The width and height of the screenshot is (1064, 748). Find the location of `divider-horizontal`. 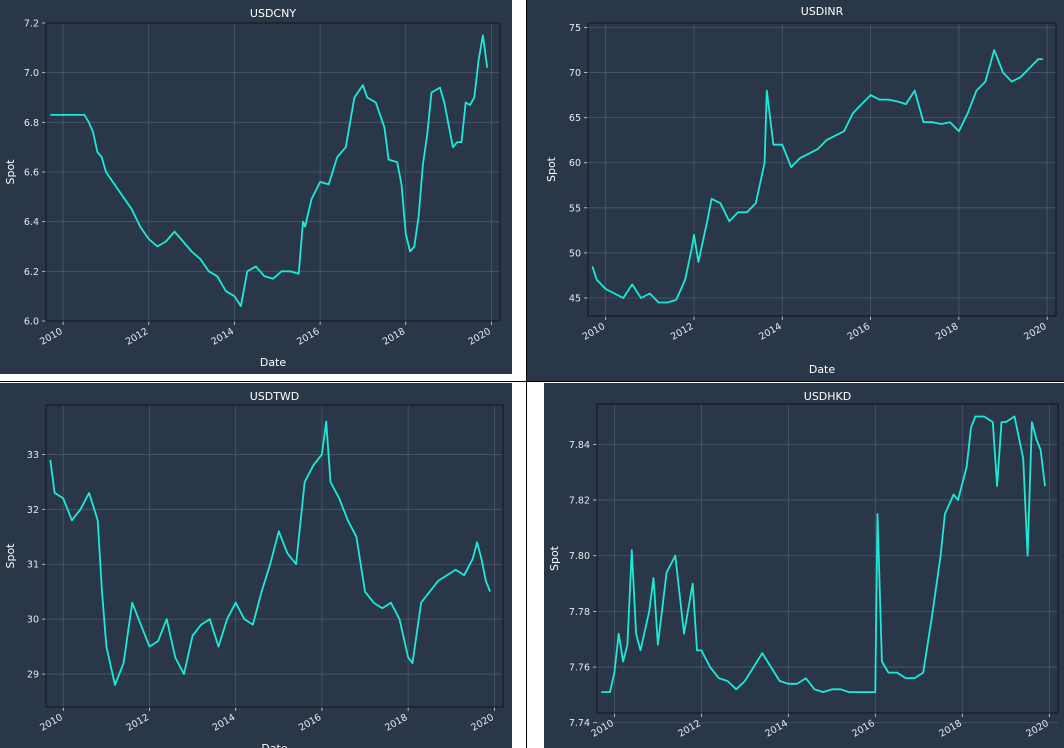

divider-horizontal is located at coordinates (532, 381).